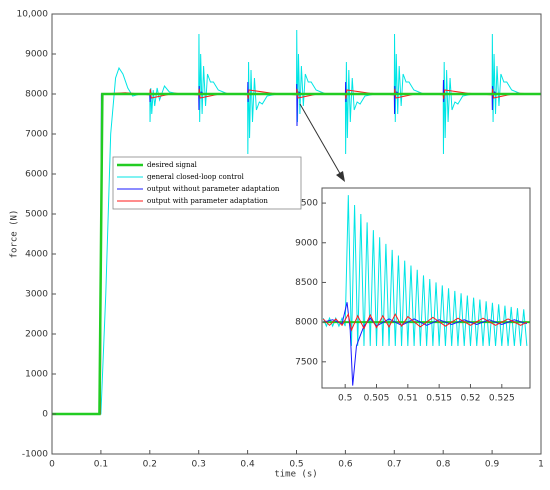  What do you see at coordinates (394, 465) in the screenshot?
I see `x-tick-label: 0.7` at bounding box center [394, 465].